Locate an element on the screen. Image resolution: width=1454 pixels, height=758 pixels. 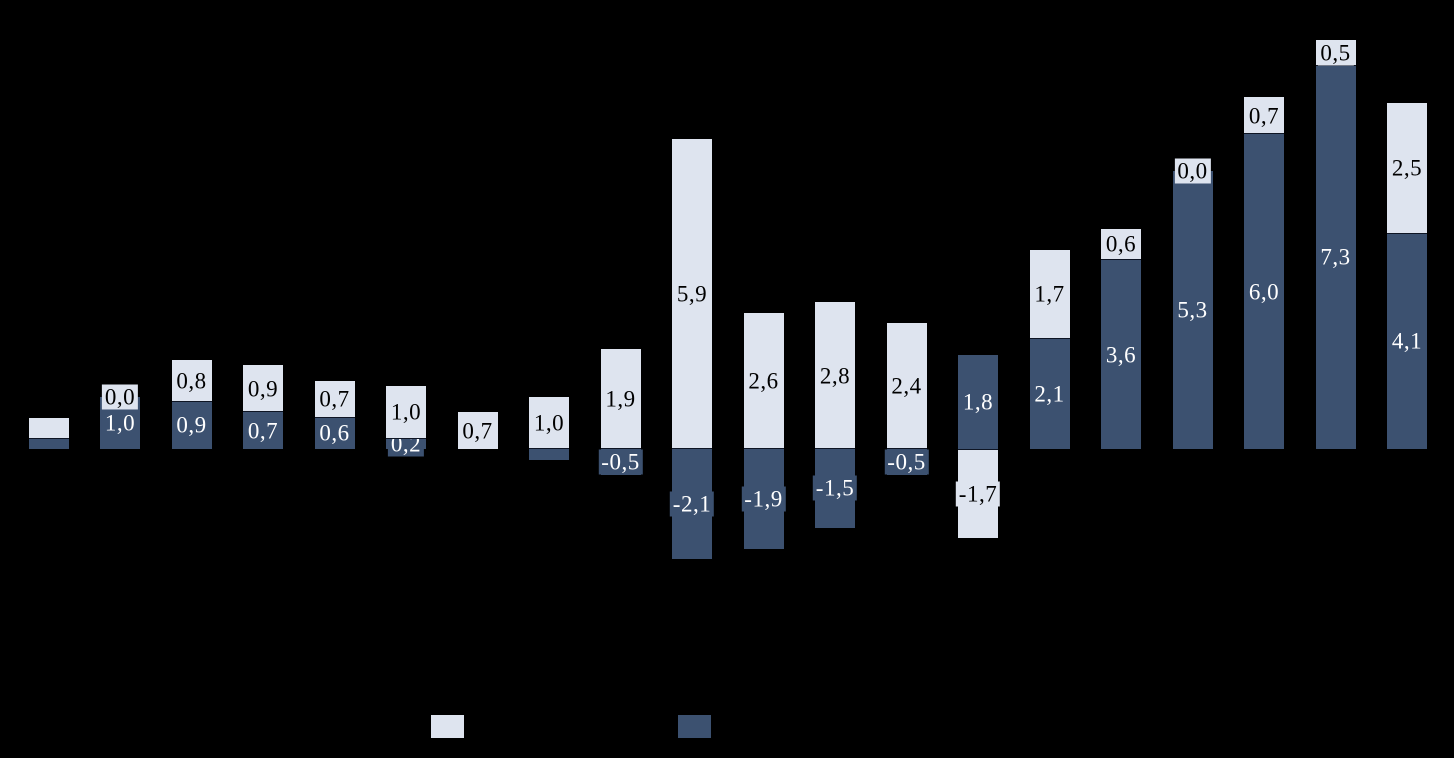
bar-label-light: 0,9 is located at coordinates (263, 389).